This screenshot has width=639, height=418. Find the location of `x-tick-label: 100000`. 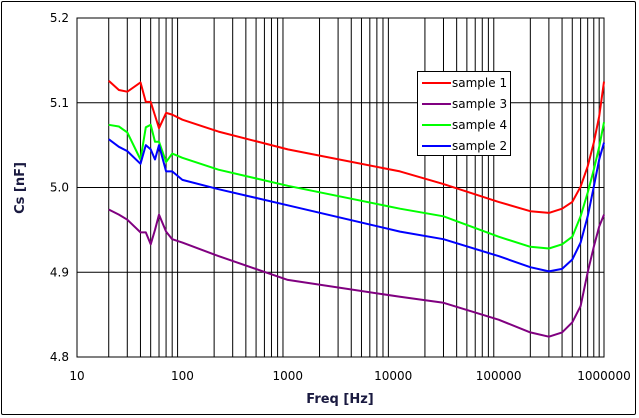

x-tick-label: 100000 is located at coordinates (499, 376).